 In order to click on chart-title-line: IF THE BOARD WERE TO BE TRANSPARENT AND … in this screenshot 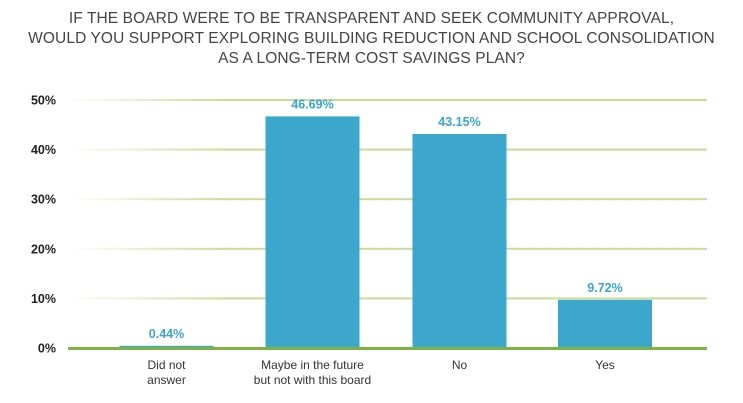, I will do `click(371, 18)`.